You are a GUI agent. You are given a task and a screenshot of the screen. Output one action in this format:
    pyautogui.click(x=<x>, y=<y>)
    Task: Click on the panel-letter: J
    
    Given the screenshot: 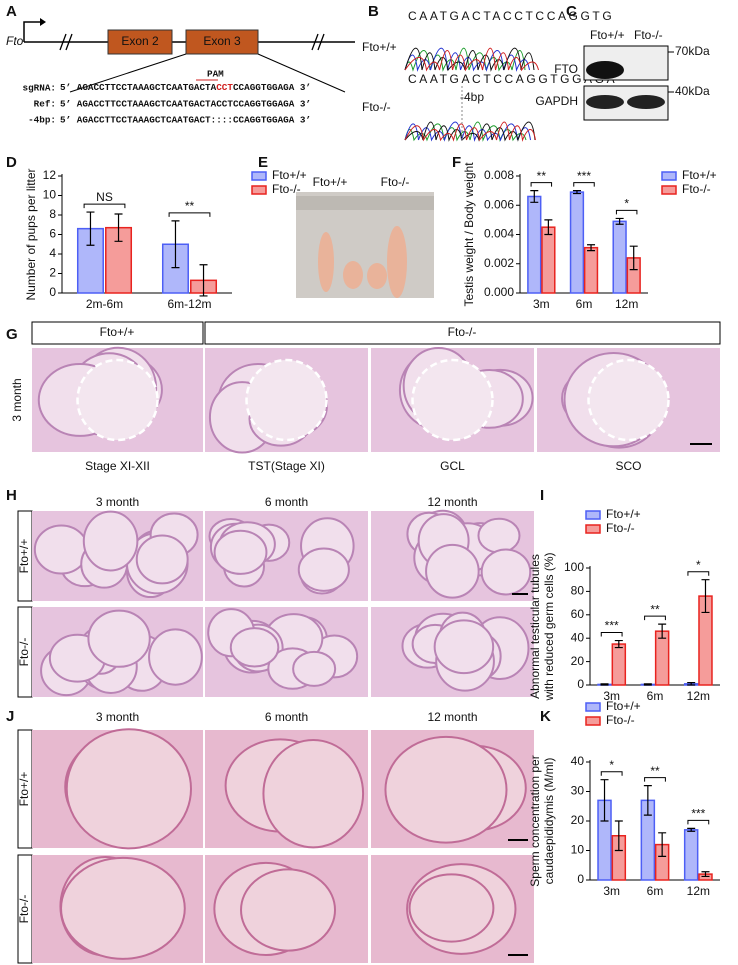 What is the action you would take?
    pyautogui.click(x=10, y=716)
    